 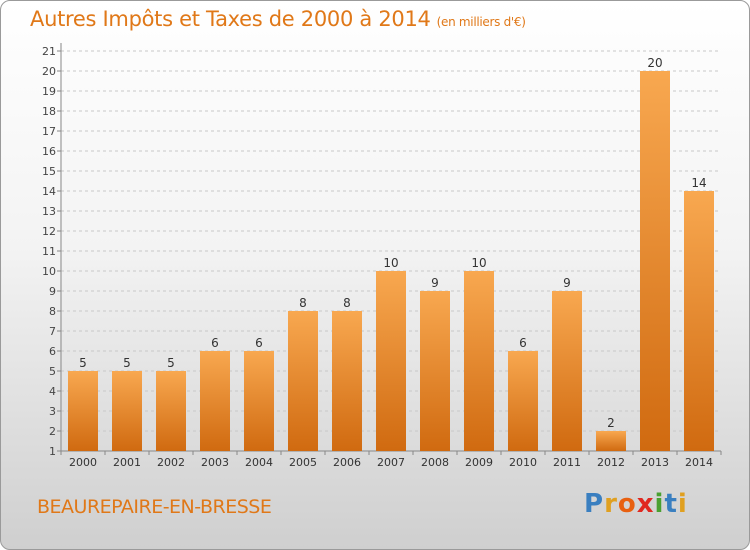 What do you see at coordinates (52, 451) in the screenshot?
I see `y-tick-label: 1` at bounding box center [52, 451].